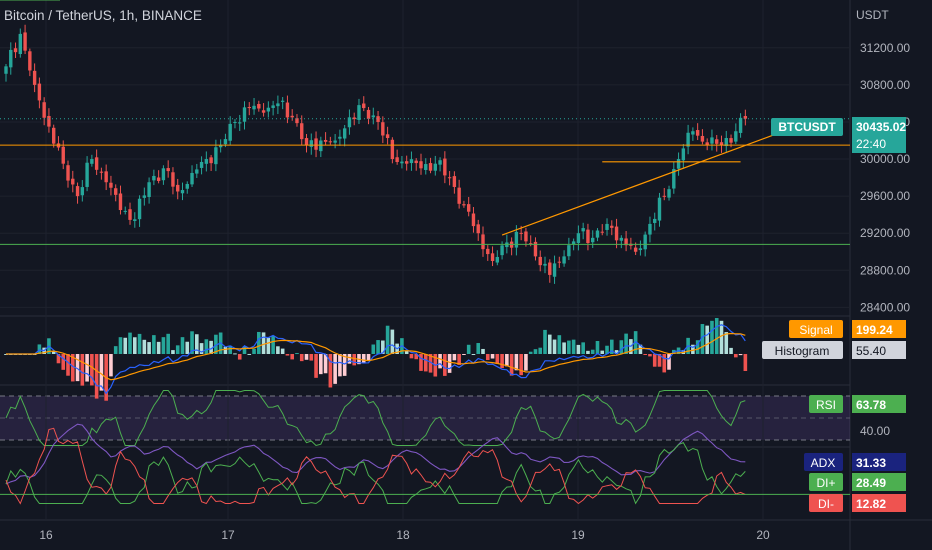 The image size is (932, 550). What do you see at coordinates (857, 416) in the screenshot?
I see `rsi-badge: RSI 63.78 40.00` at bounding box center [857, 416].